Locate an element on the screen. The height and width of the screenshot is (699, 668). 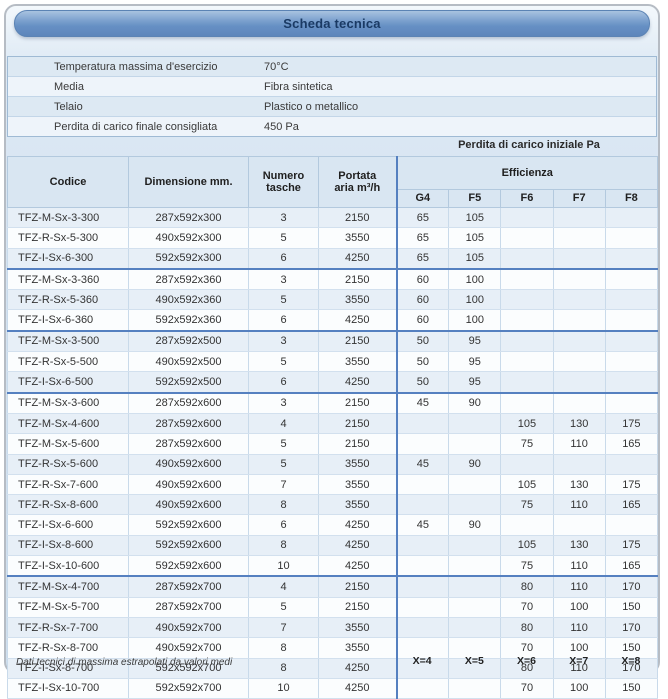
cell-f6: 70 is located at coordinates (527, 607).